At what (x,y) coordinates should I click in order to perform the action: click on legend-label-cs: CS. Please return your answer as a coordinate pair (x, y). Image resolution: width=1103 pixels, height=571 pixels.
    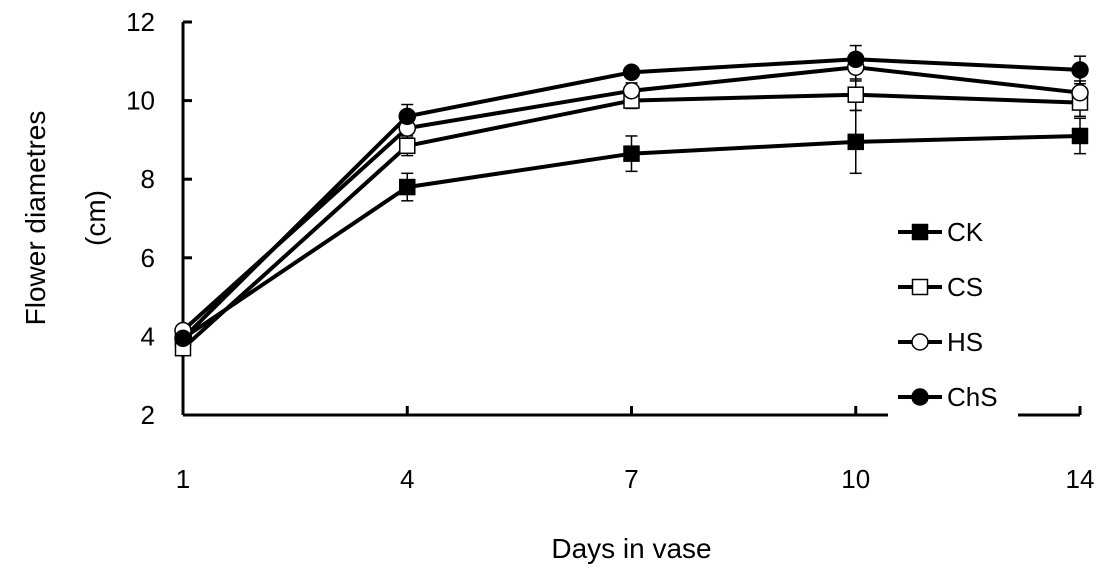
    Looking at the image, I should click on (965, 287).